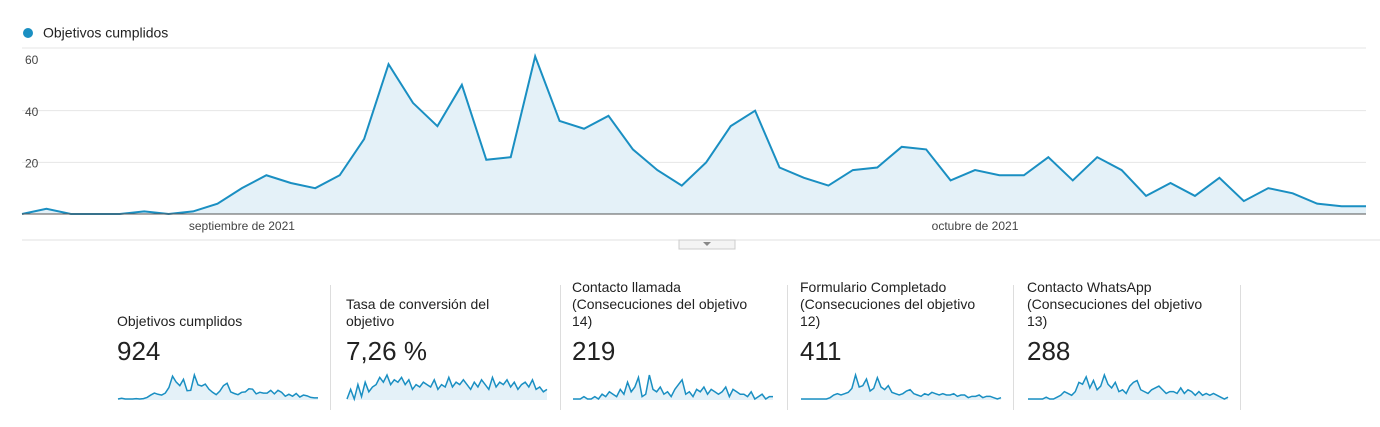  What do you see at coordinates (1089, 287) in the screenshot?
I see `label-line: Contacto WhatsApp` at bounding box center [1089, 287].